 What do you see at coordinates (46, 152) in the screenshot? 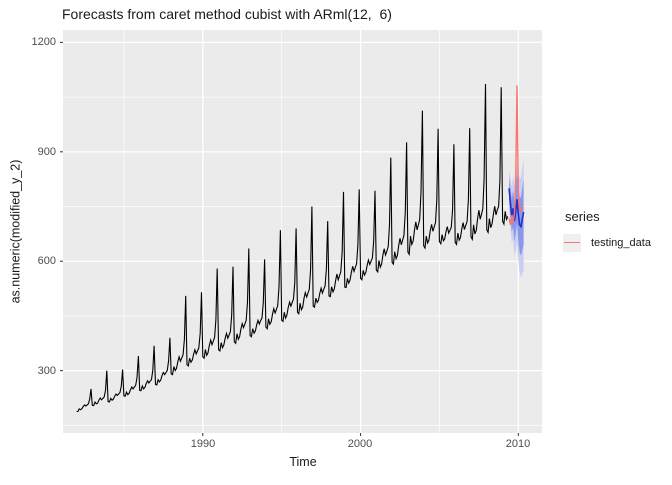
I see `y-tick-label-900: 900` at bounding box center [46, 152].